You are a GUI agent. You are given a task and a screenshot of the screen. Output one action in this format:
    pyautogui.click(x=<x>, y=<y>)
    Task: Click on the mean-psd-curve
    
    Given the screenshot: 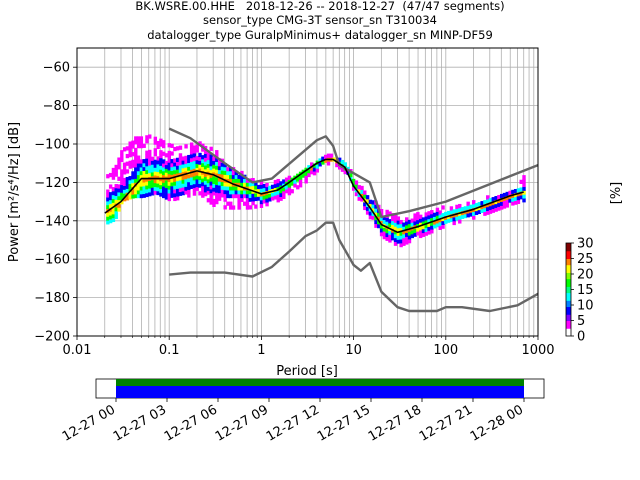 What is the action you would take?
    pyautogui.click(x=314, y=196)
    